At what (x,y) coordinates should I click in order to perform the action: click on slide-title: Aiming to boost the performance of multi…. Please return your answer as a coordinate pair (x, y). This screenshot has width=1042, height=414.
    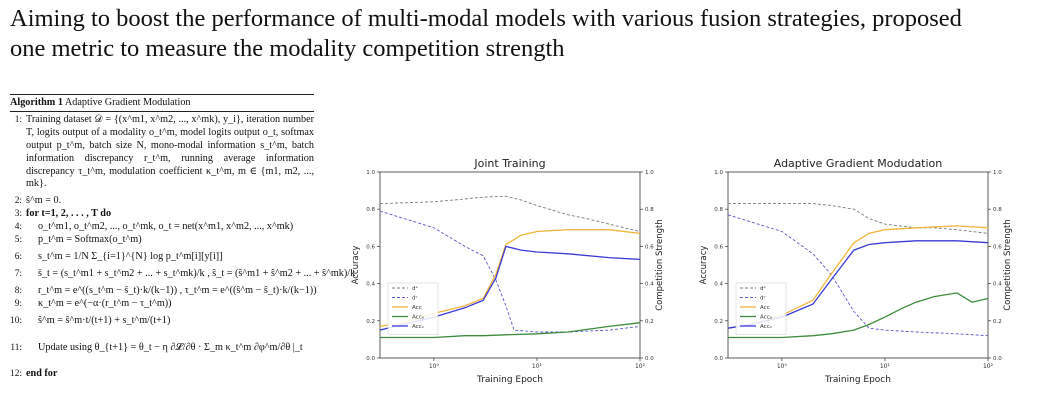
    Looking at the image, I should click on (522, 34).